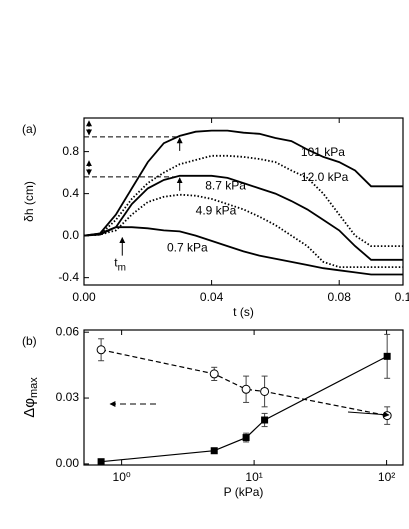 The height and width of the screenshot is (529, 409). Describe the element at coordinates (386, 477) in the screenshot. I see `x-tick-label: 10²` at that location.